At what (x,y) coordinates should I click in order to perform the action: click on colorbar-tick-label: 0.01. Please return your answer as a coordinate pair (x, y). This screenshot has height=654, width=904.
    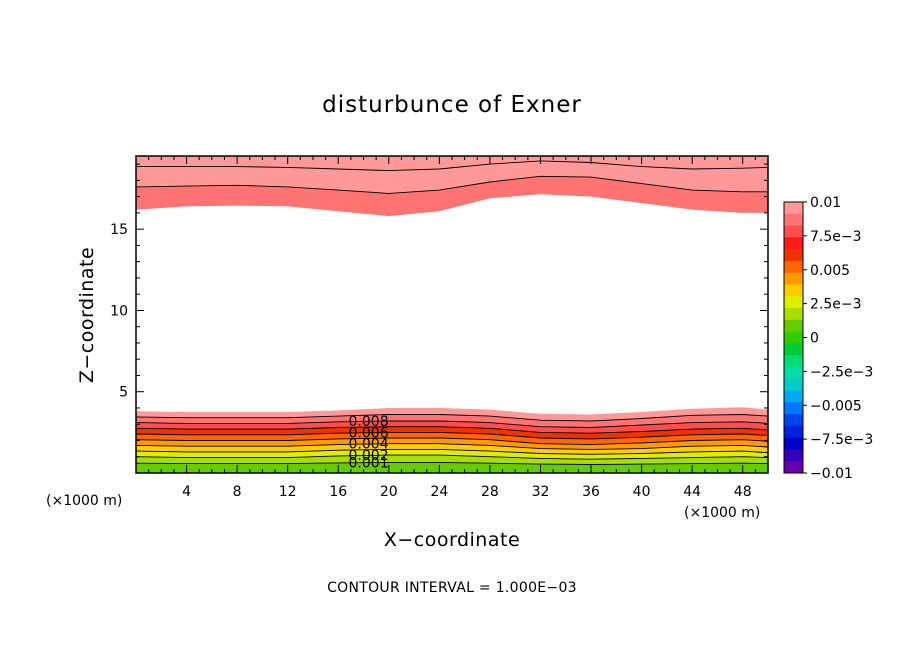
    Looking at the image, I should click on (825, 203).